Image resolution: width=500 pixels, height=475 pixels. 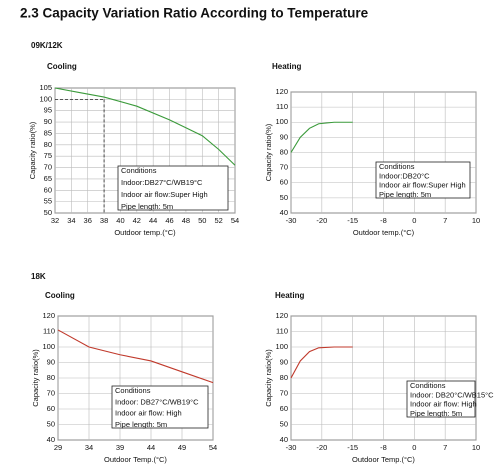 I want to click on x-axis-label: Outdoor temp.(°C), so click(x=384, y=232).